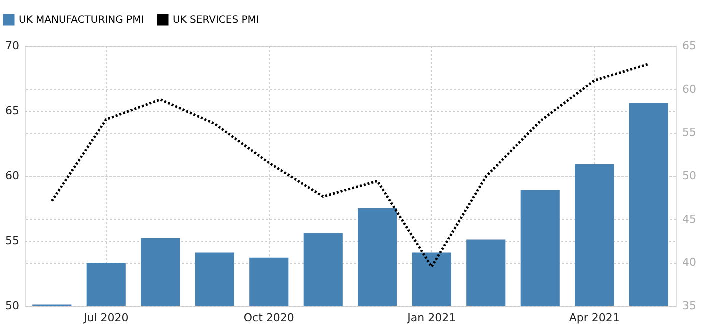  I want to click on y2-tick-label: 40, so click(689, 263).